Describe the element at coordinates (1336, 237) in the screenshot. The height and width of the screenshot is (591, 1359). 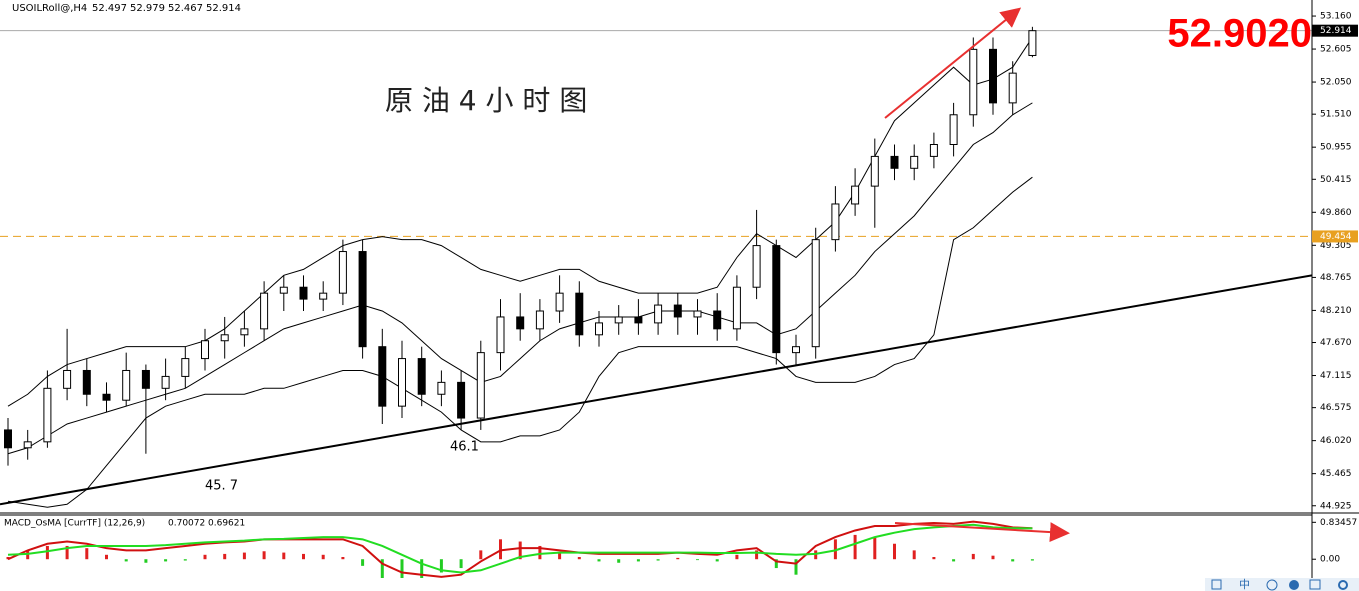
I see `level-label: 49.454` at that location.